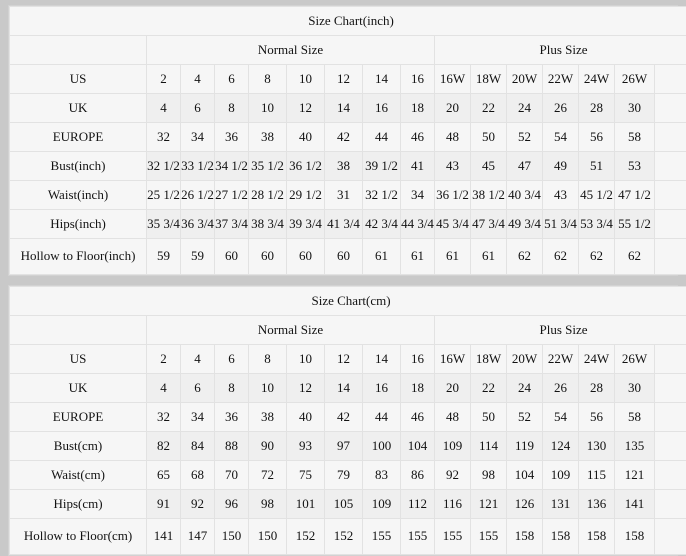  What do you see at coordinates (306, 537) in the screenshot?
I see `cm-cell: 152` at bounding box center [306, 537].